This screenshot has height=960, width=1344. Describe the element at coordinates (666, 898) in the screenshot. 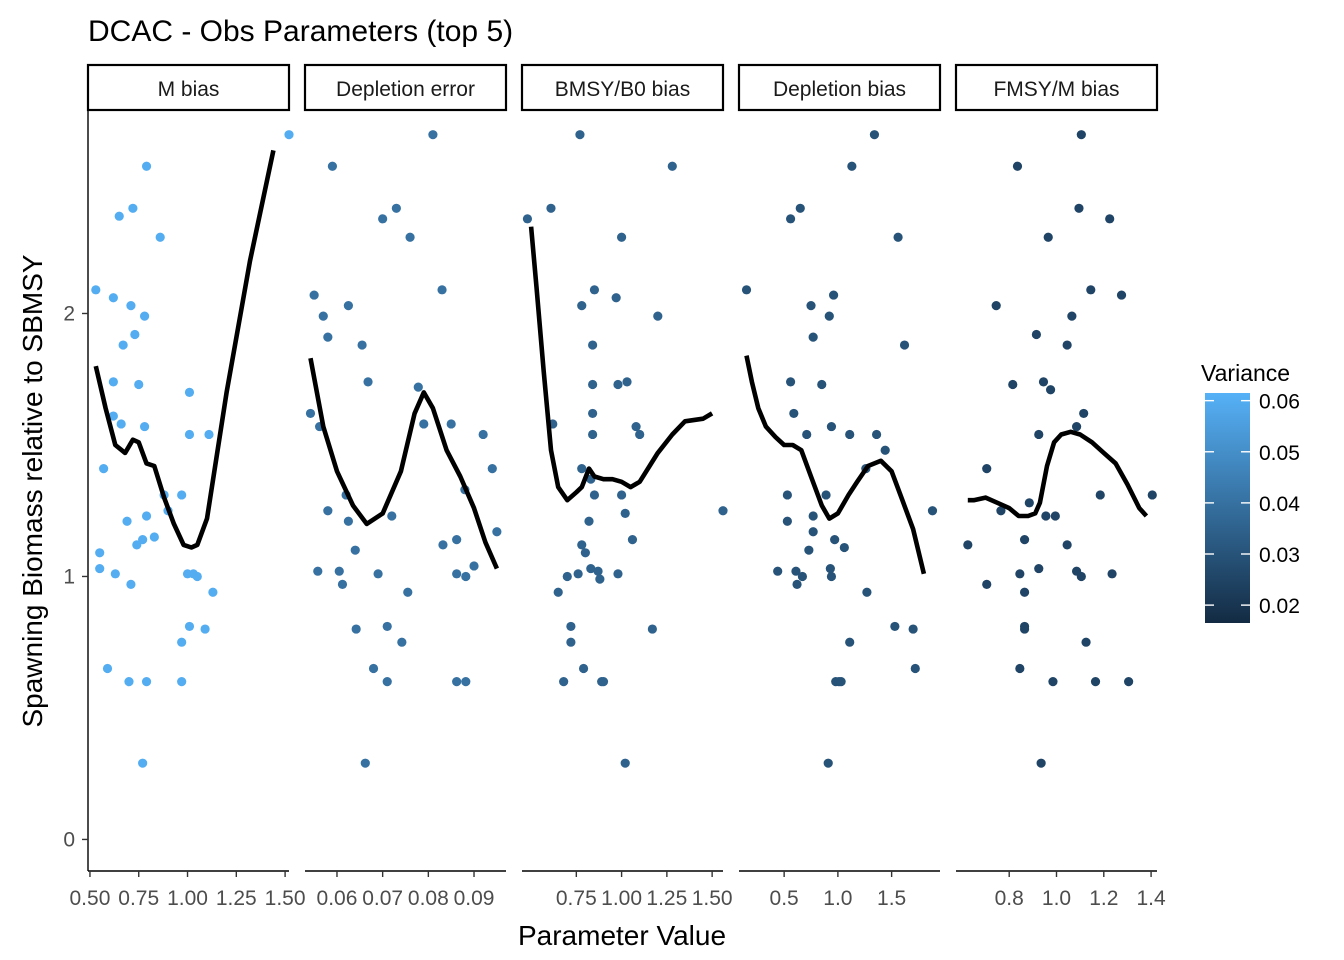

I see `x-tick-label: 1.25` at that location.